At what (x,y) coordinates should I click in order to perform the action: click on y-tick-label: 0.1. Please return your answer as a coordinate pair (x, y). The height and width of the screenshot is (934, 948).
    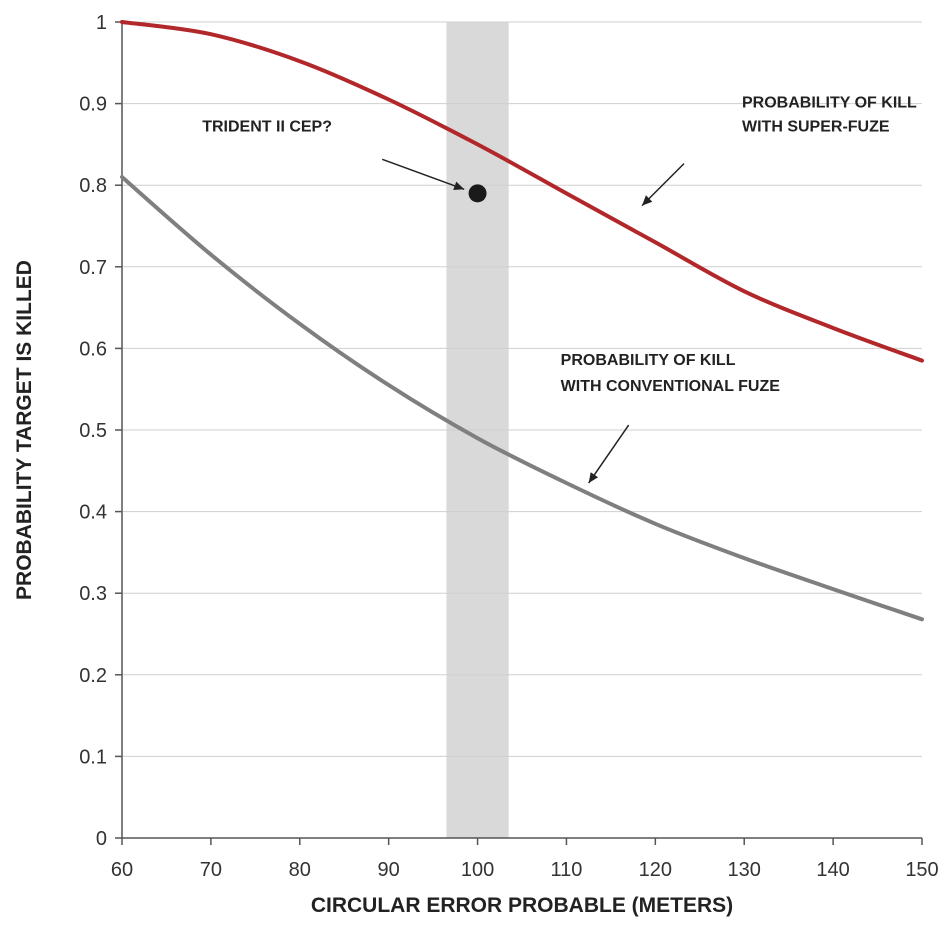
    Looking at the image, I should click on (93, 757).